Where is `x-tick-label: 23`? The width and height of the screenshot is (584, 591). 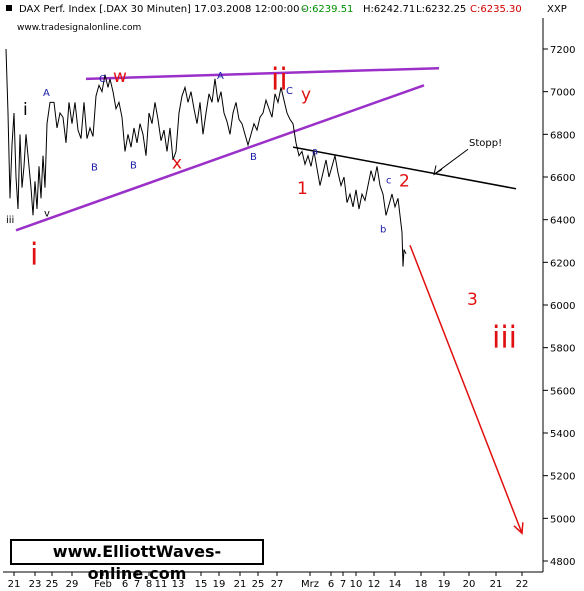 x-tick-label: 23 is located at coordinates (35, 584).